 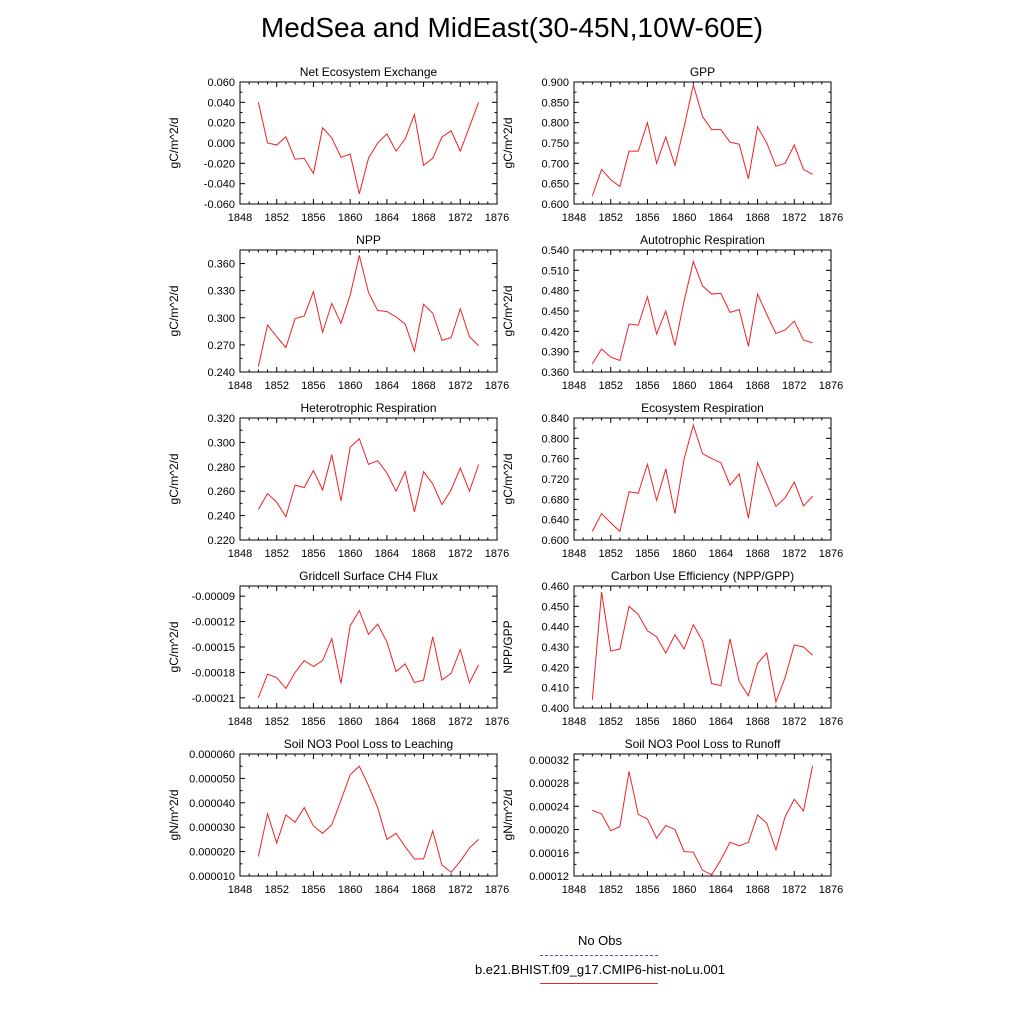 I want to click on y-tick-label: -0.00018, so click(x=213, y=673).